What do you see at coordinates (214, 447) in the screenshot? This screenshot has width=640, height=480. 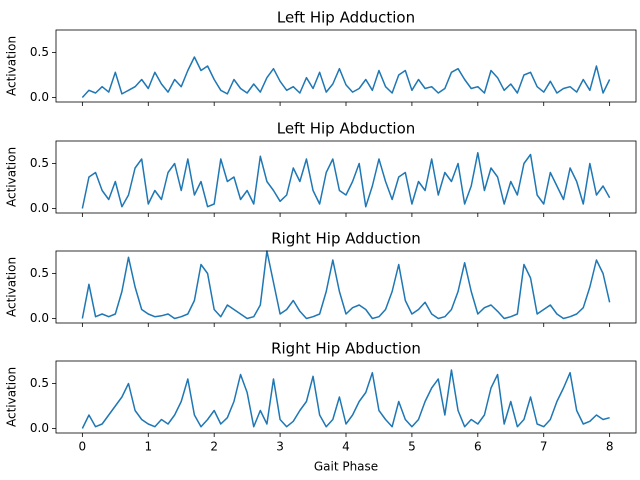 I see `x-tick-label: 2` at bounding box center [214, 447].